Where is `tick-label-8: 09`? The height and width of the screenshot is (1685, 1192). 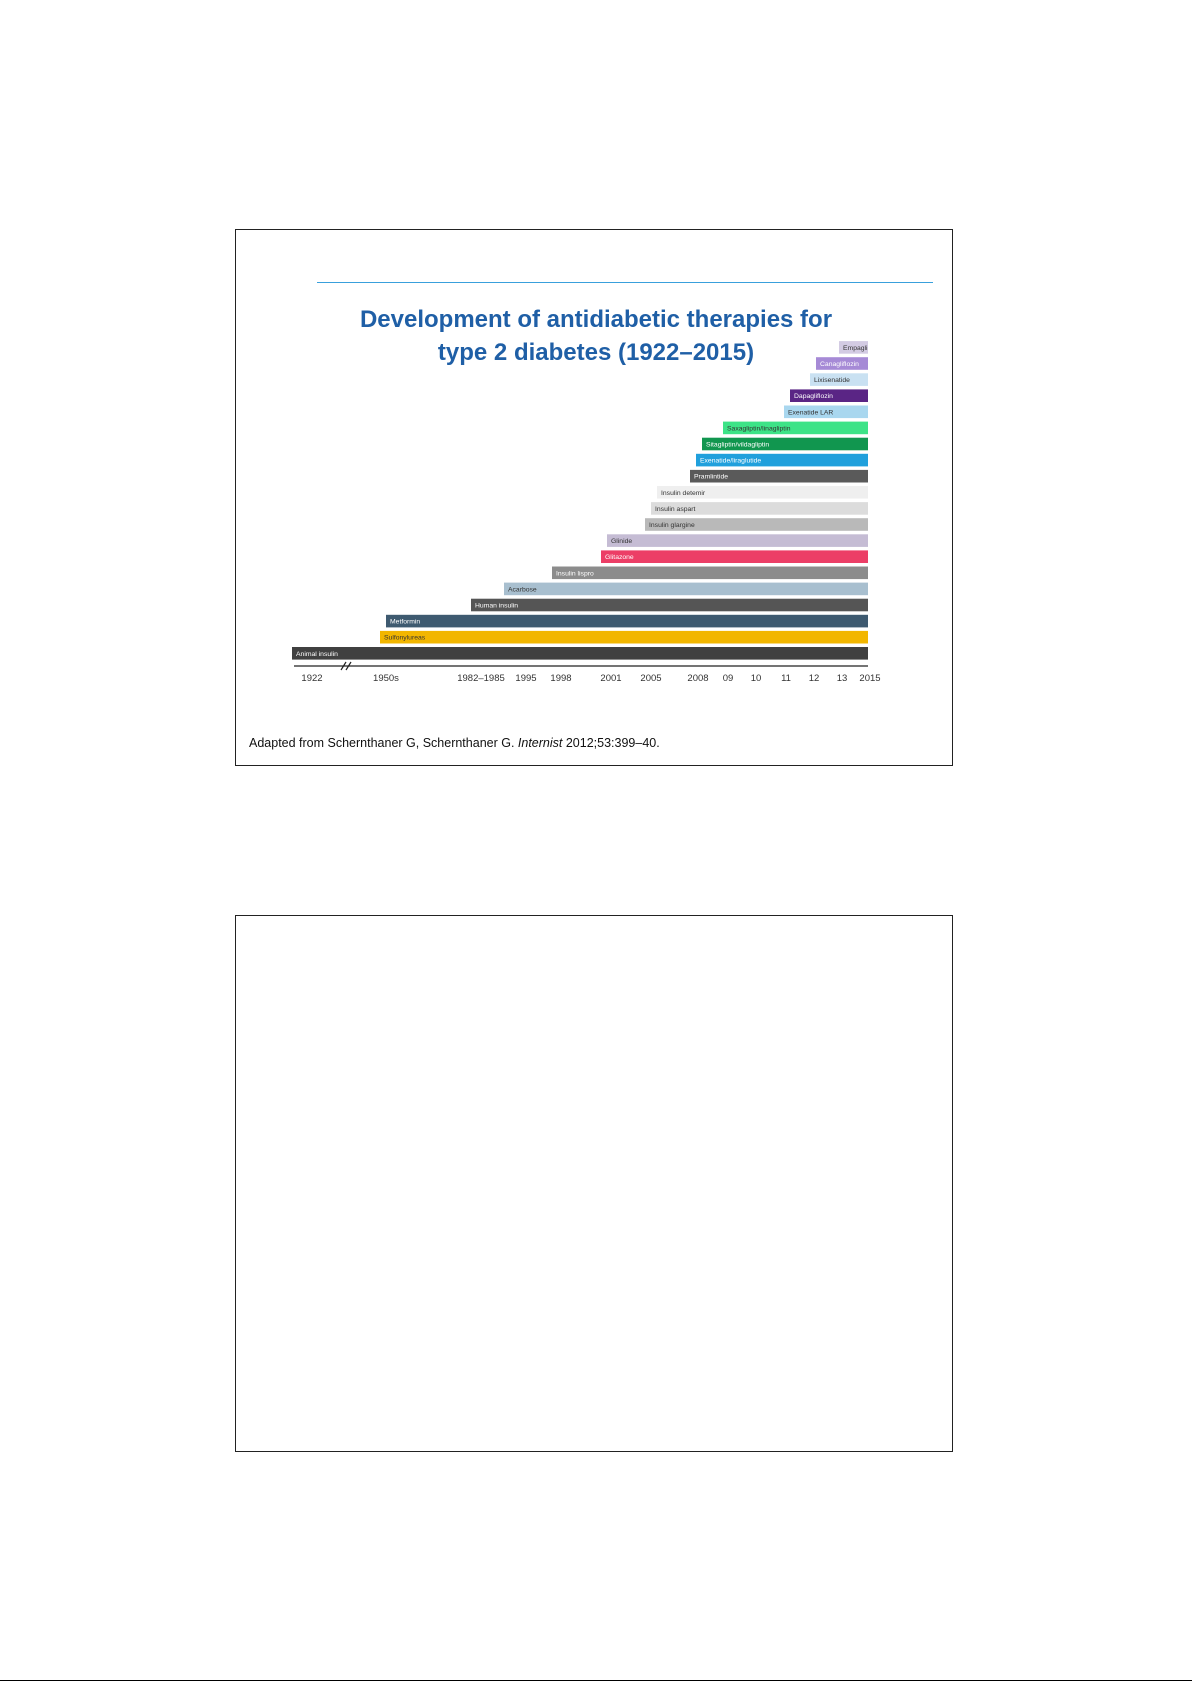
tick-label-8: 09 is located at coordinates (728, 678).